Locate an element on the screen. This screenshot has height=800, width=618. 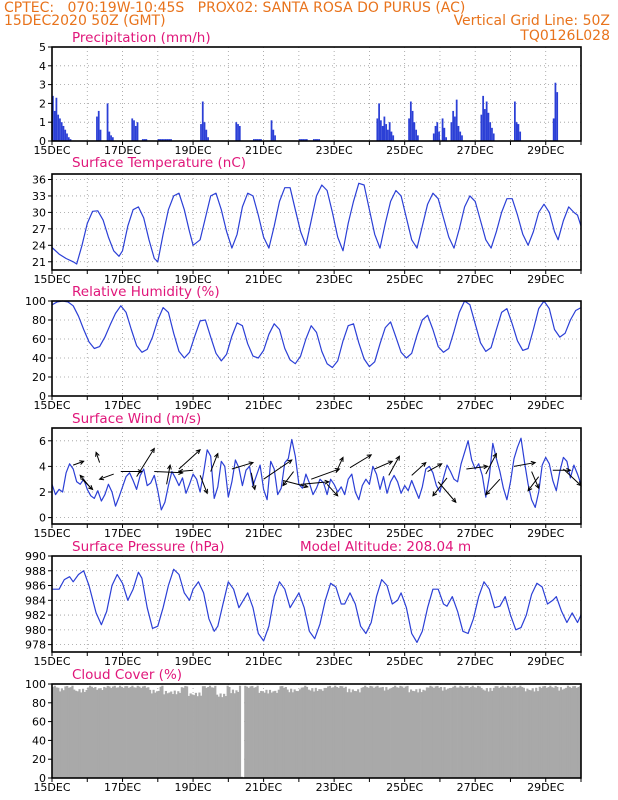
x-tick-label: 15DEC is located at coordinates (51, 279).